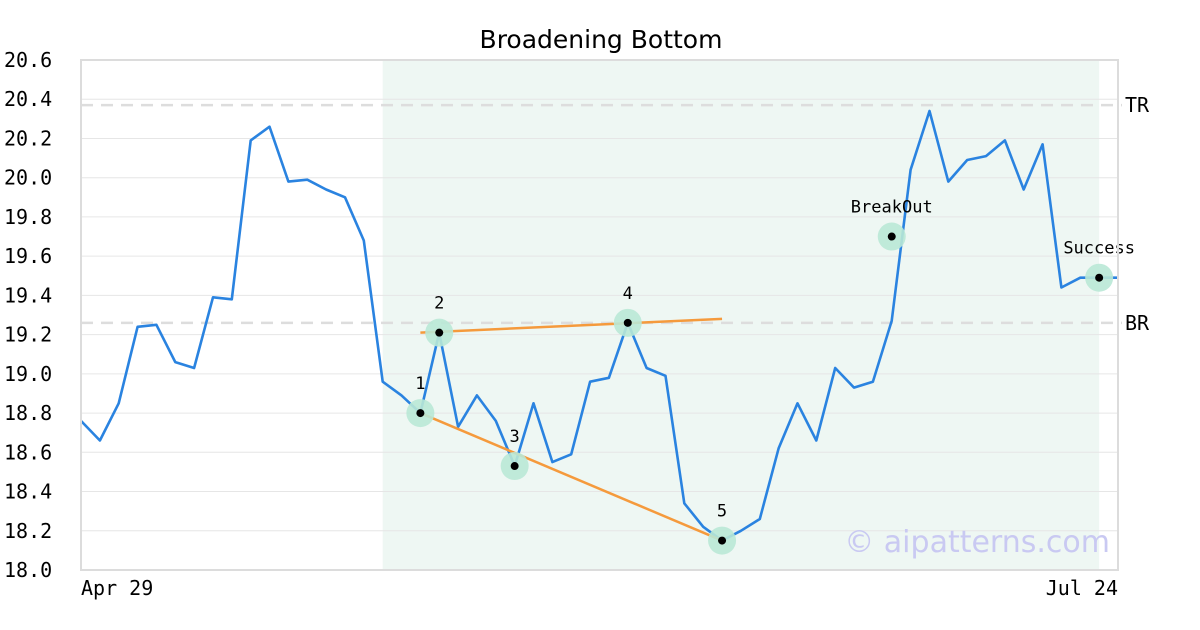 The width and height of the screenshot is (1200, 630). Describe the element at coordinates (28, 138) in the screenshot. I see `y-tick-label: 20.2` at that location.